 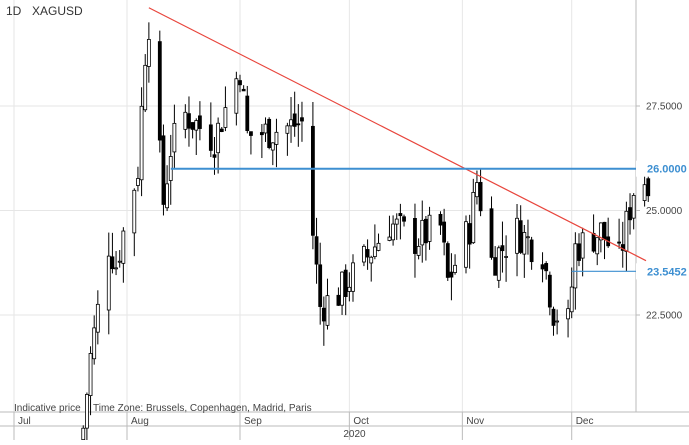 What do you see at coordinates (253, 421) in the screenshot?
I see `x-tick-label: Sep` at bounding box center [253, 421].